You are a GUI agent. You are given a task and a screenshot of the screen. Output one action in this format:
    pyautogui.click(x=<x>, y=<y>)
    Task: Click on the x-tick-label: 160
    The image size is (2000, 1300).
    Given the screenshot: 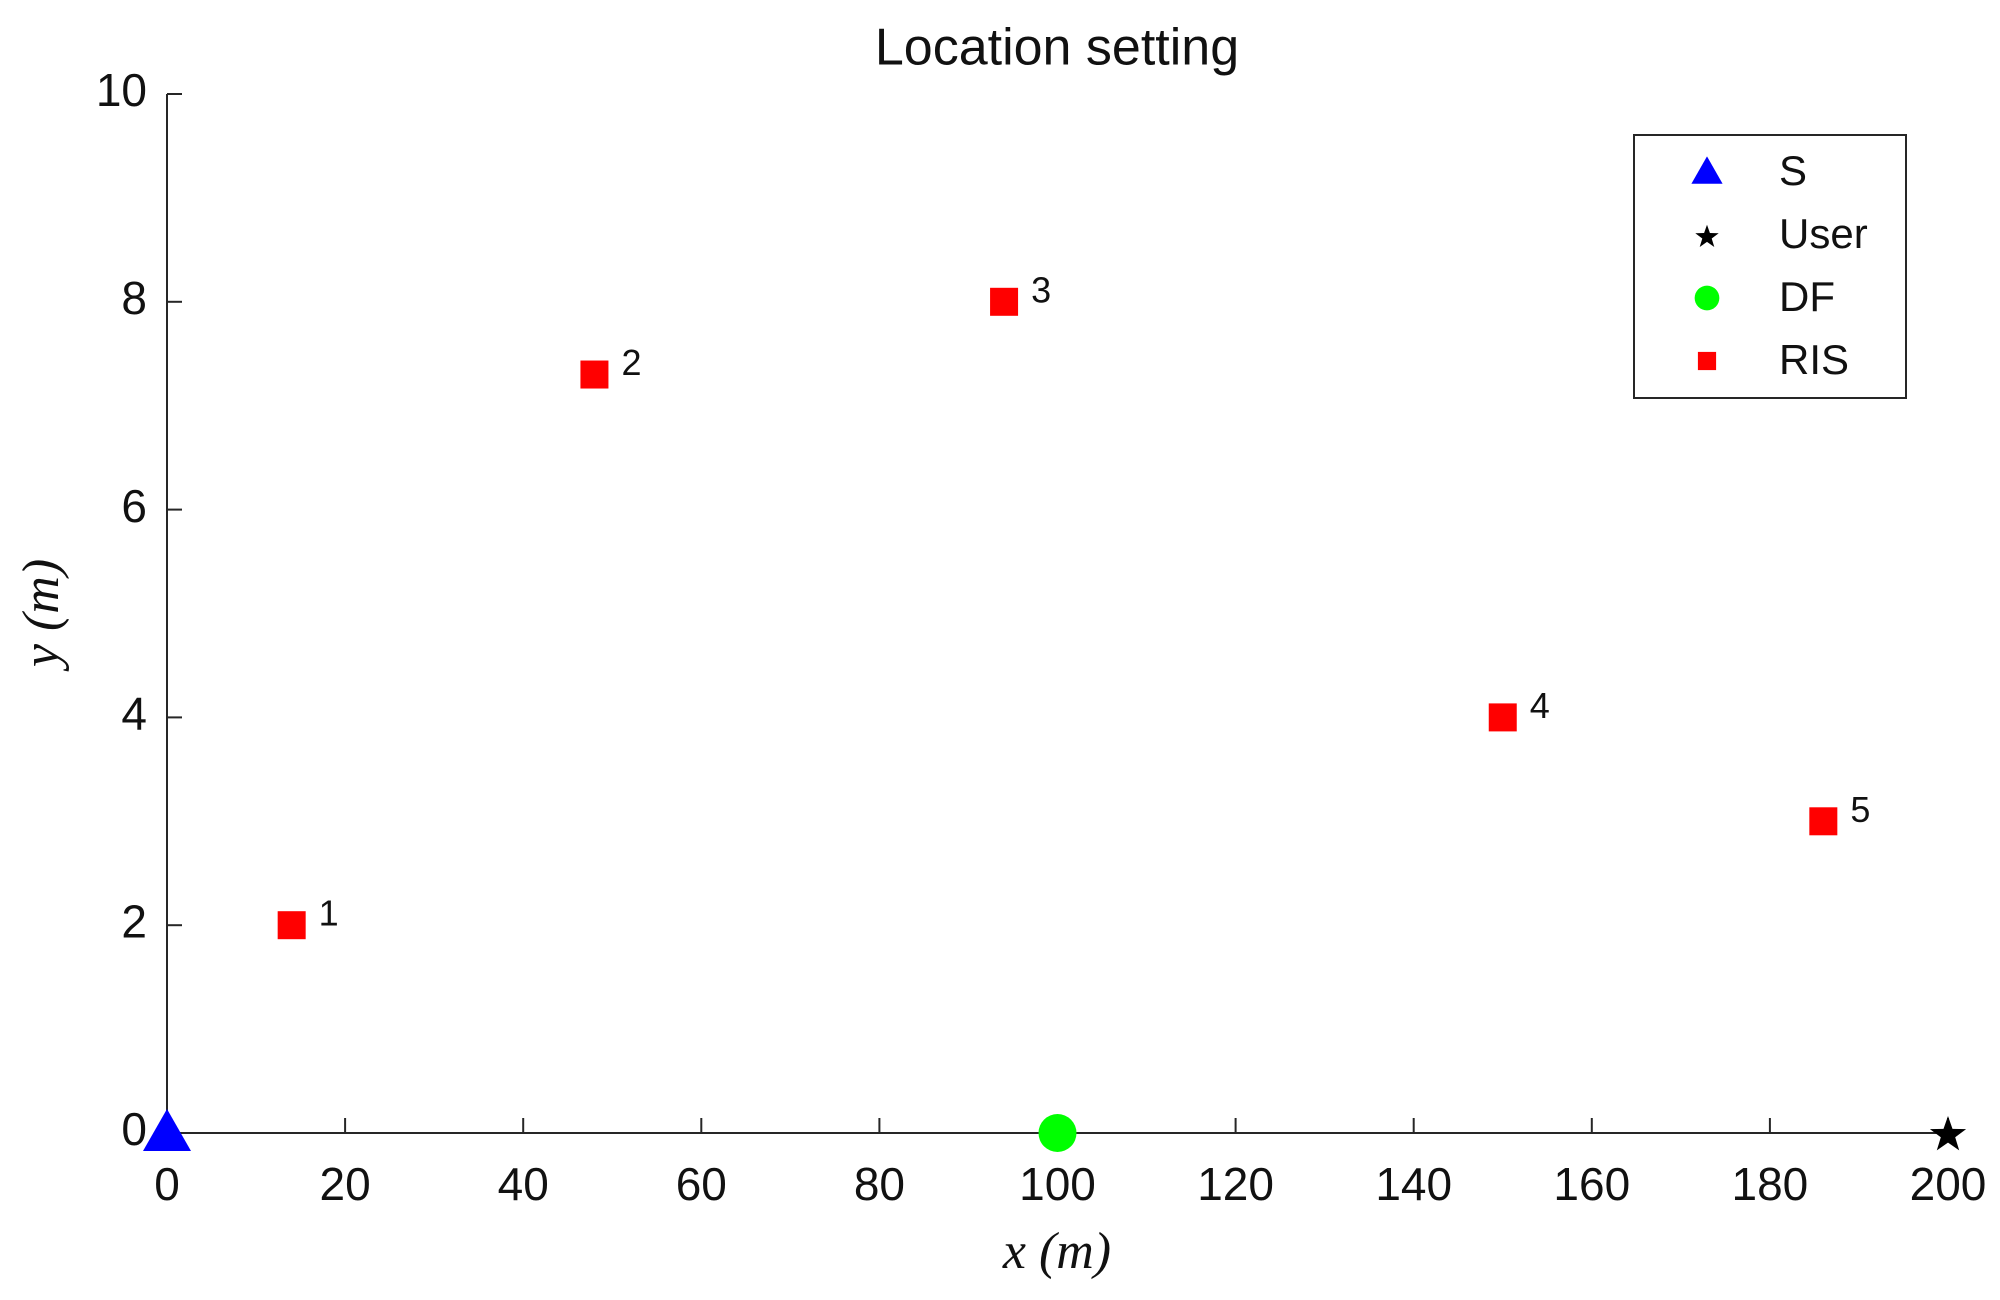 What is the action you would take?
    pyautogui.click(x=1591, y=1184)
    